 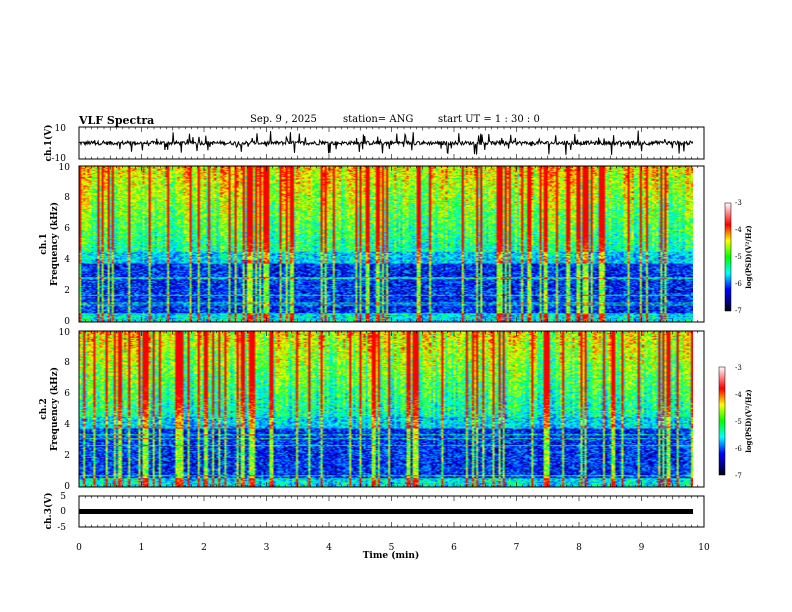 What do you see at coordinates (454, 548) in the screenshot?
I see `x-tick-6: 6` at bounding box center [454, 548].